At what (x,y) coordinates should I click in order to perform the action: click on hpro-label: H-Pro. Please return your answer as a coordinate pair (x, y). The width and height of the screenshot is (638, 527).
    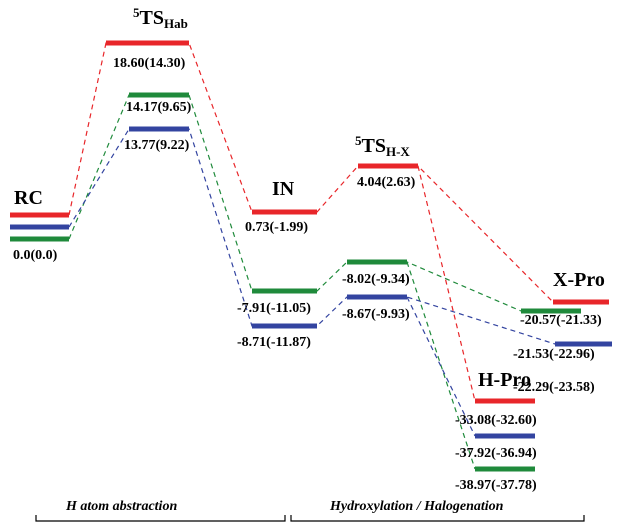
    Looking at the image, I should click on (504, 380).